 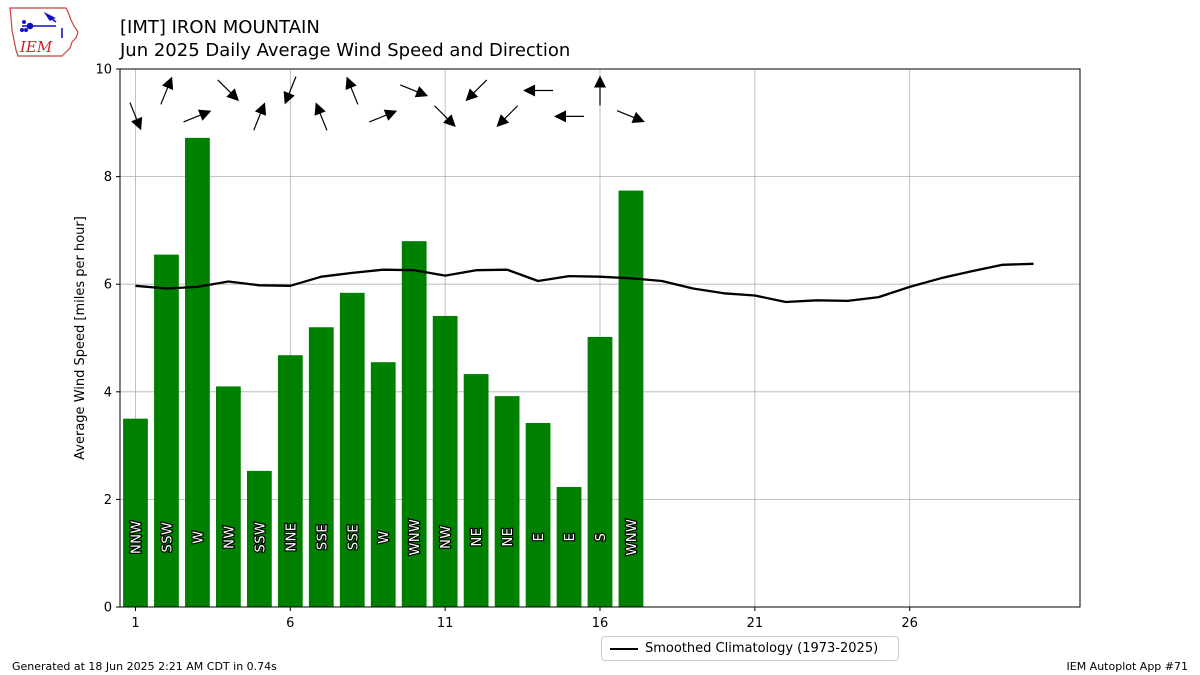 I want to click on iowa-outline, so click(x=44, y=32).